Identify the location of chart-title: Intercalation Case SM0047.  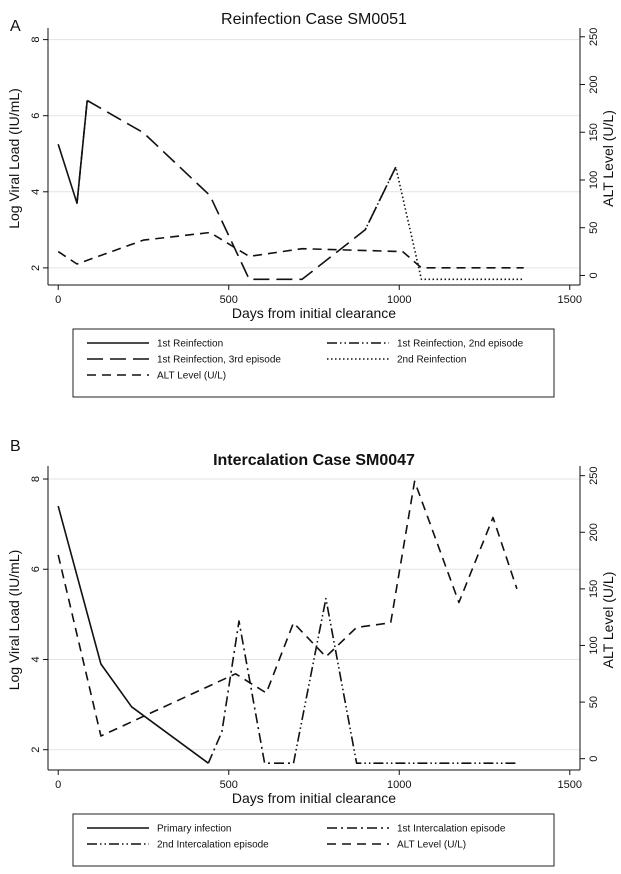
(314, 460).